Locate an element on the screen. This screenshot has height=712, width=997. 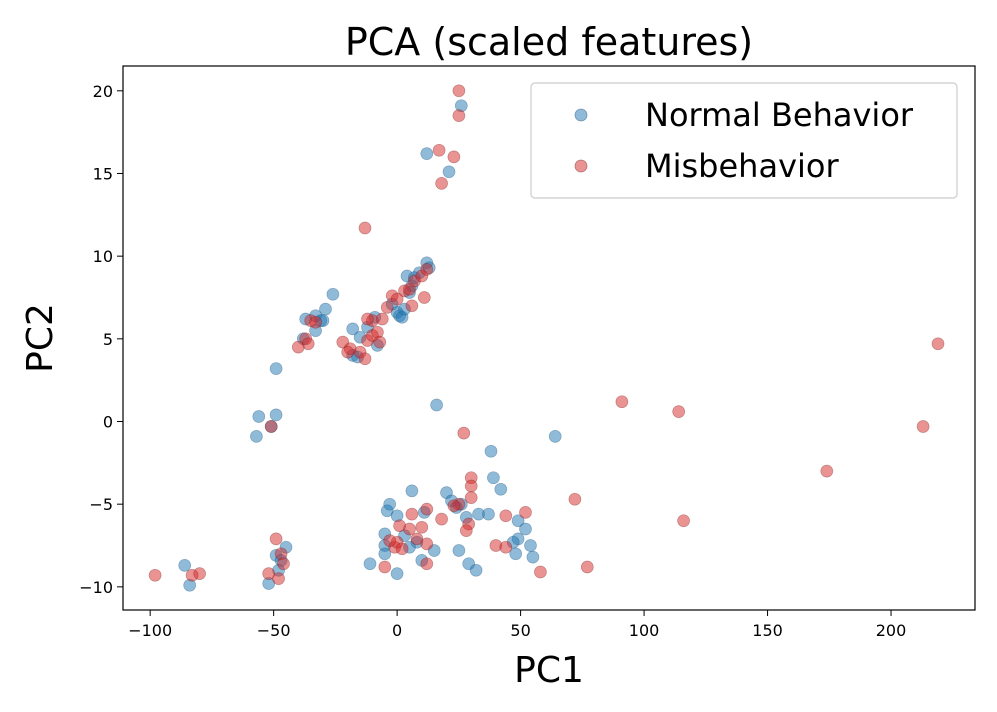
x-tick-label: −50 is located at coordinates (274, 630).